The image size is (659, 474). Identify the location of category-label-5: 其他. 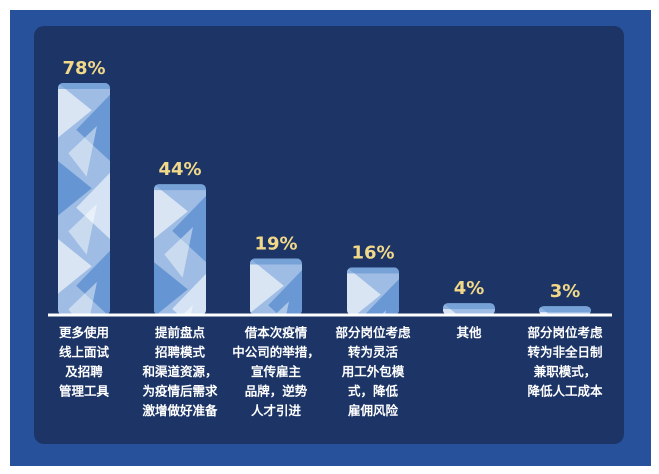
(469, 332).